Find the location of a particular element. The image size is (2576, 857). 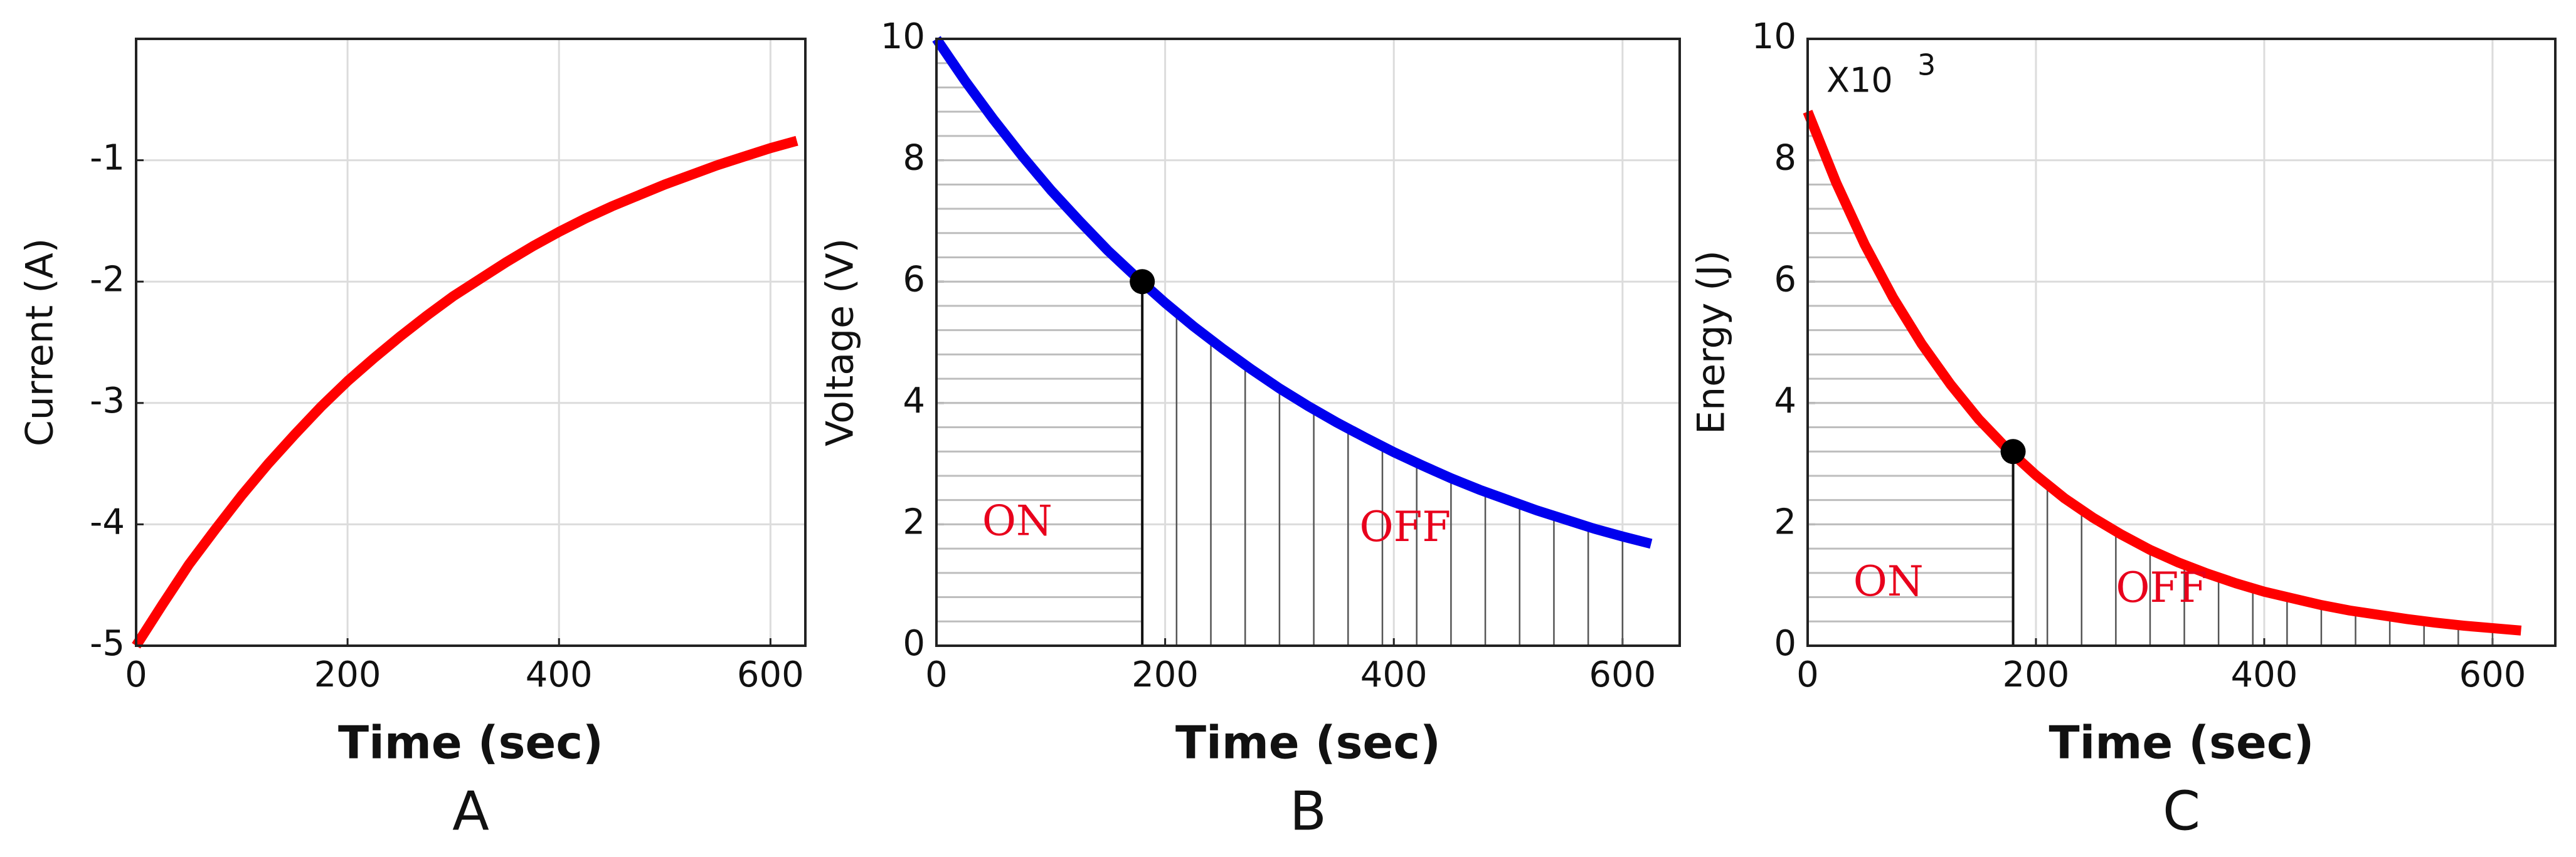

y-tick-label: -3 is located at coordinates (107, 401).